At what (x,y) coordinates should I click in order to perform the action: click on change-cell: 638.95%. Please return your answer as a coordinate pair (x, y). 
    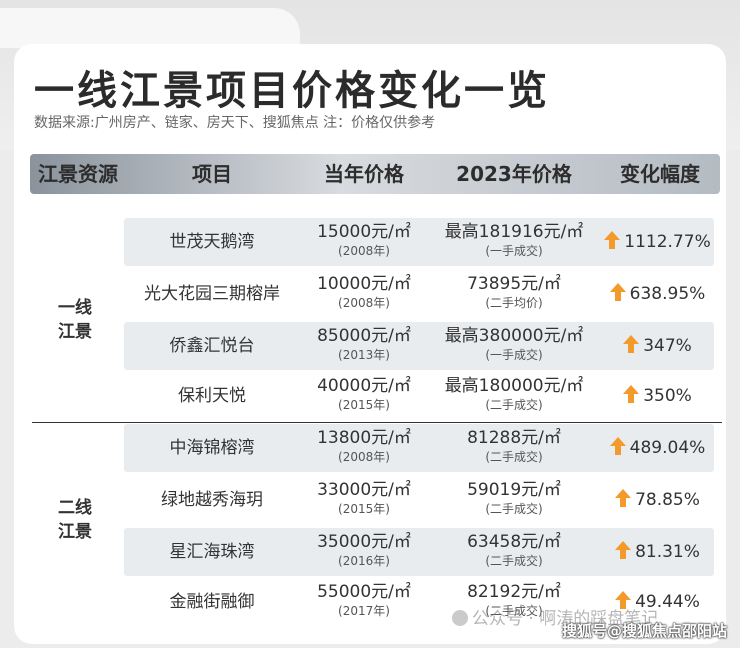
    Looking at the image, I should click on (657, 294).